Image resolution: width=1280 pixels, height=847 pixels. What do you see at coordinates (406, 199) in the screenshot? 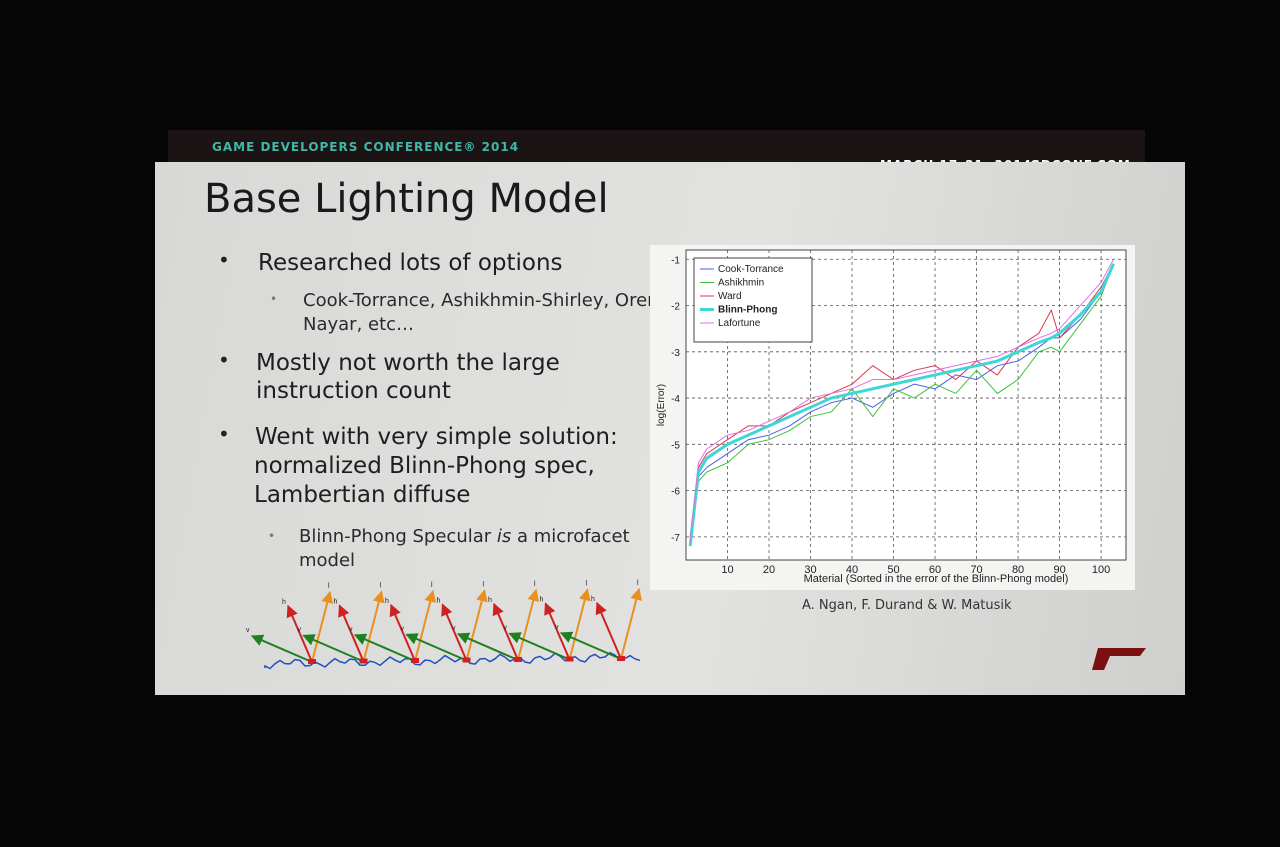
I see `slide-title: Base Lighting Model` at bounding box center [406, 199].